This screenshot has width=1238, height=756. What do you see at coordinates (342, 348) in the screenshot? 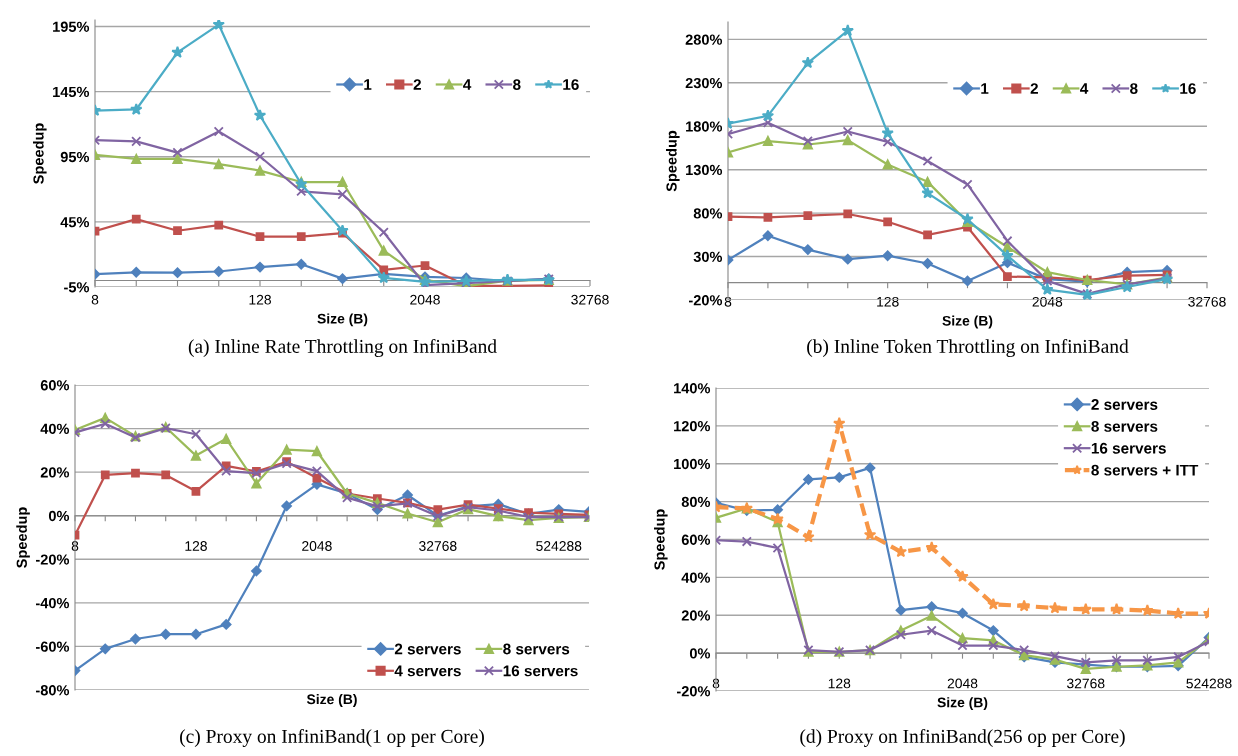
I see `text: (a) Inline Rate Throttling on InfiniBand` at bounding box center [342, 348].